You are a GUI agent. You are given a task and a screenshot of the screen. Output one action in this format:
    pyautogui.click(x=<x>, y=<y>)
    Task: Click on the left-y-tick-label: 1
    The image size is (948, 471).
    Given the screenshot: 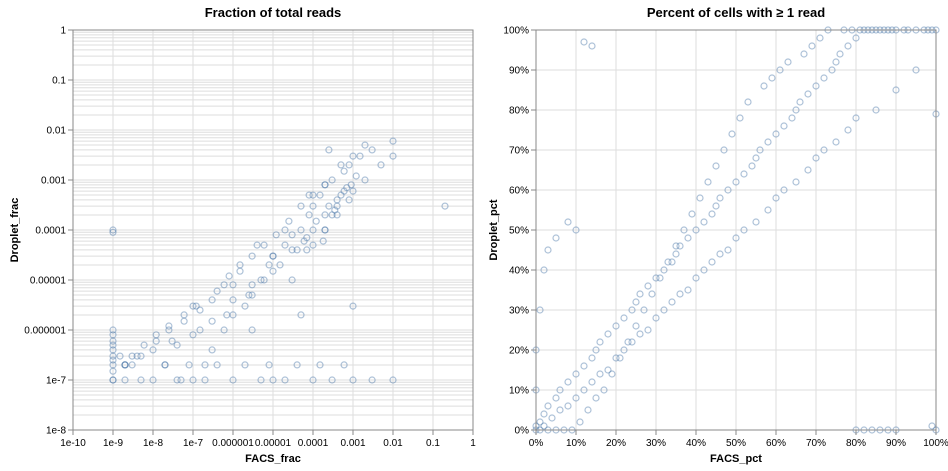 What is the action you would take?
    pyautogui.click(x=63, y=31)
    